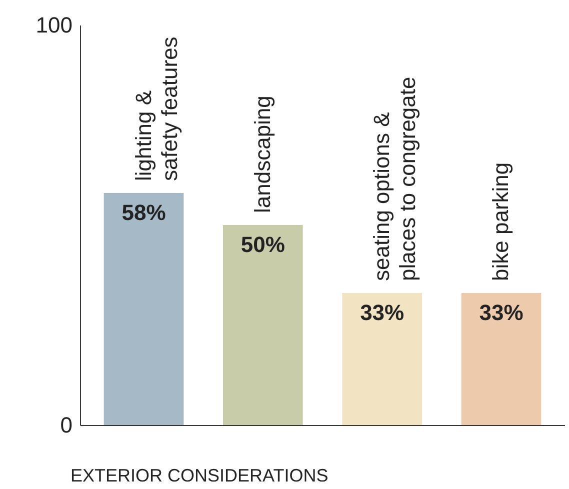 The width and height of the screenshot is (569, 489). Describe the element at coordinates (262, 244) in the screenshot. I see `data-label: 50%` at that location.